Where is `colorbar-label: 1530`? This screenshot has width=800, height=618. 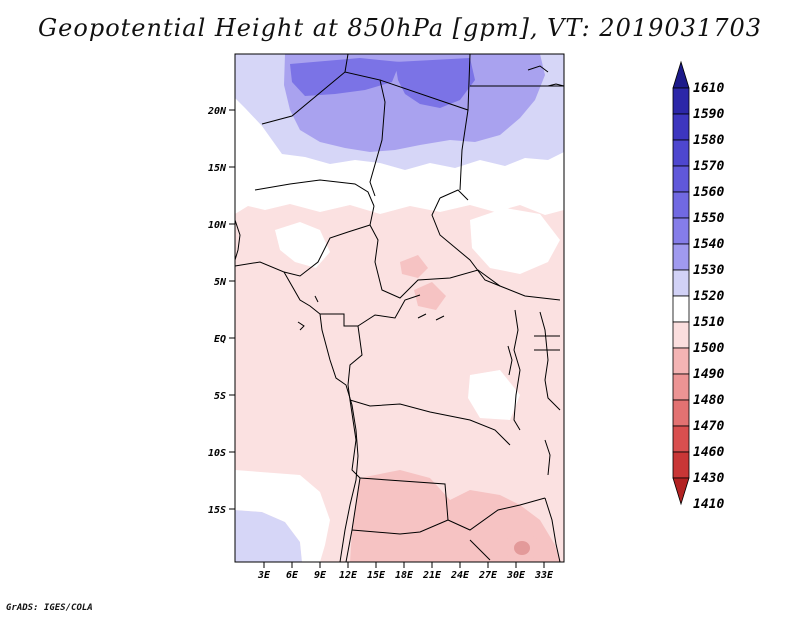 colorbar-label: 1530 is located at coordinates (708, 270).